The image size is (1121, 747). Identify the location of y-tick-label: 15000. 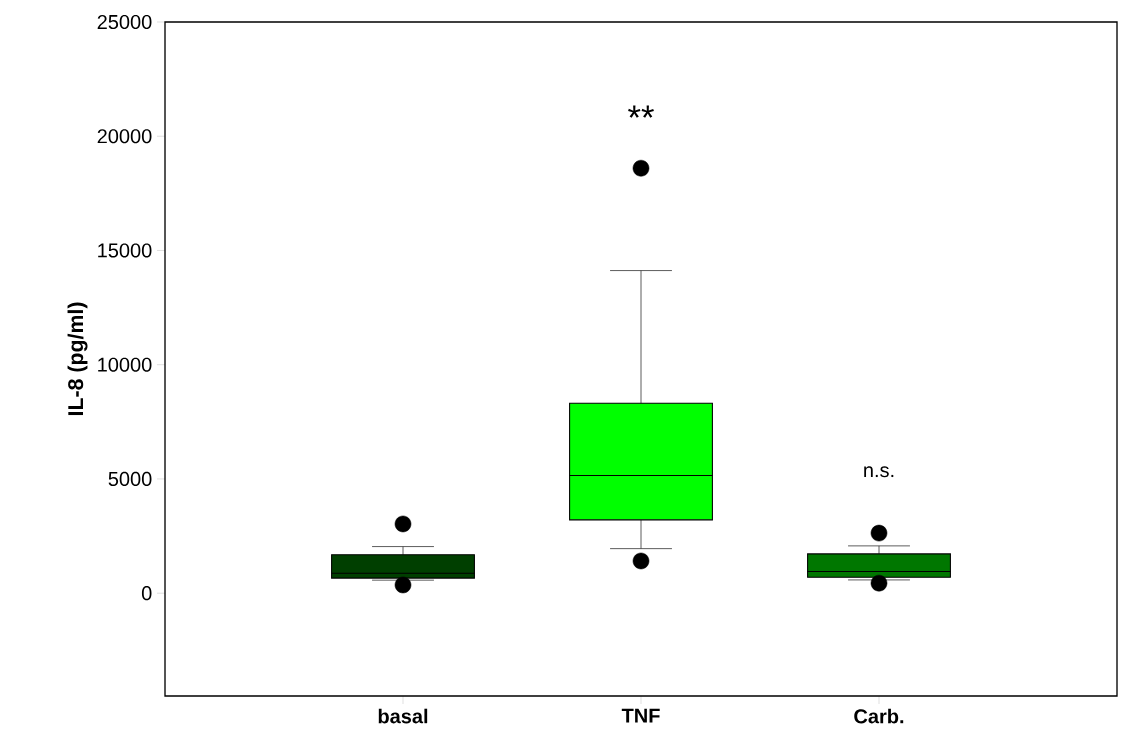
(125, 250).